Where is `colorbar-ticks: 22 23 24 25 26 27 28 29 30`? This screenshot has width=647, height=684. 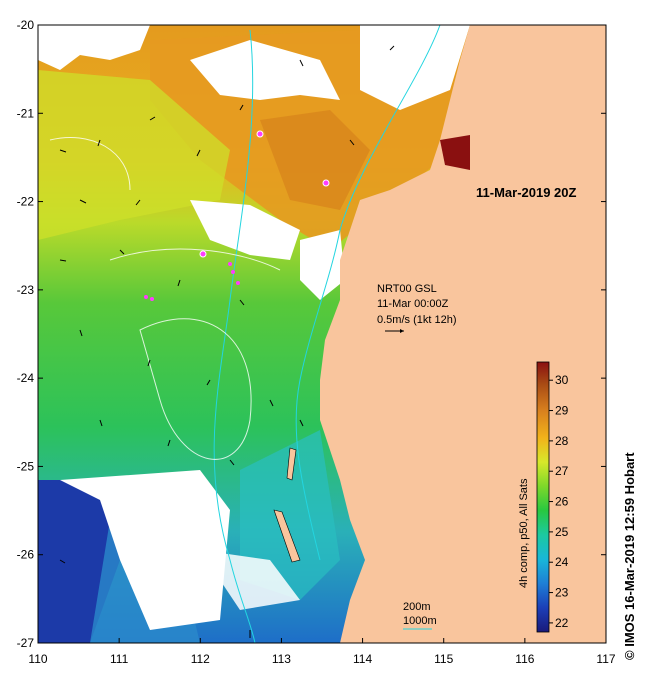 colorbar-ticks: 22 23 24 25 26 27 28 29 30 is located at coordinates (559, 501).